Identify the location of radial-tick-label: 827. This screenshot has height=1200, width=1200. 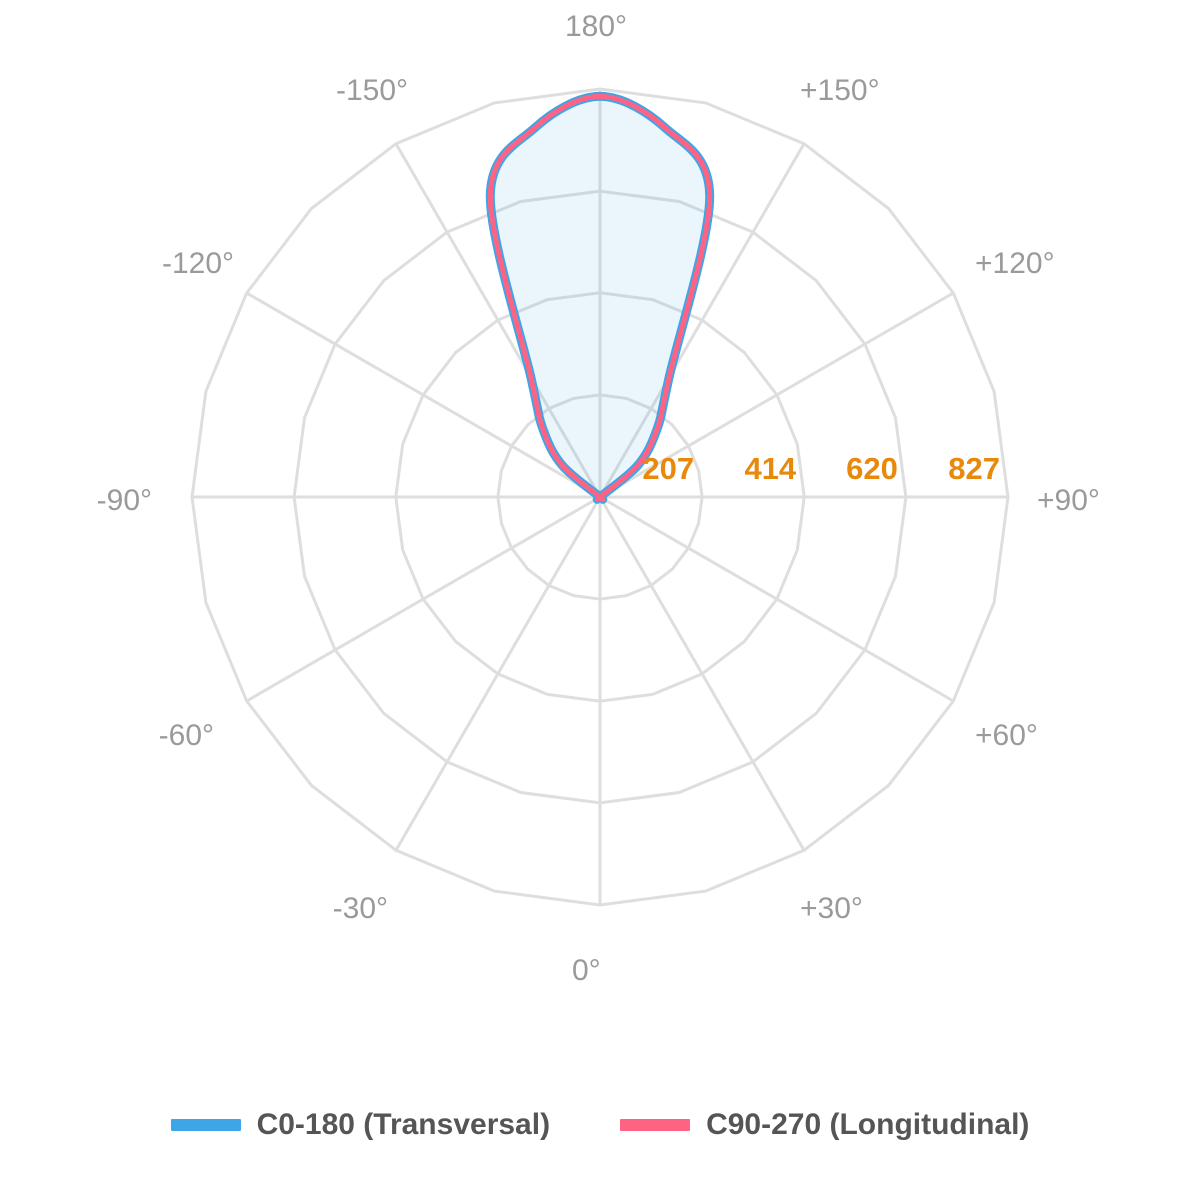
(974, 468).